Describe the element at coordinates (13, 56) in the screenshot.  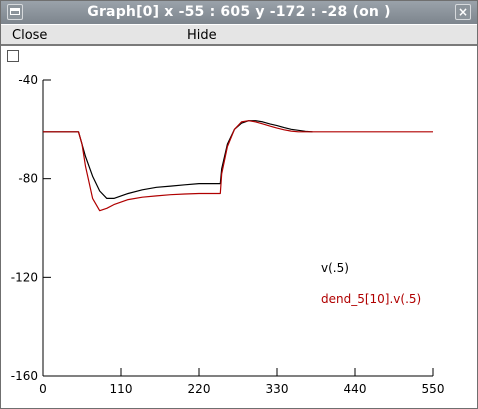
I see `graph-checkbox` at that location.